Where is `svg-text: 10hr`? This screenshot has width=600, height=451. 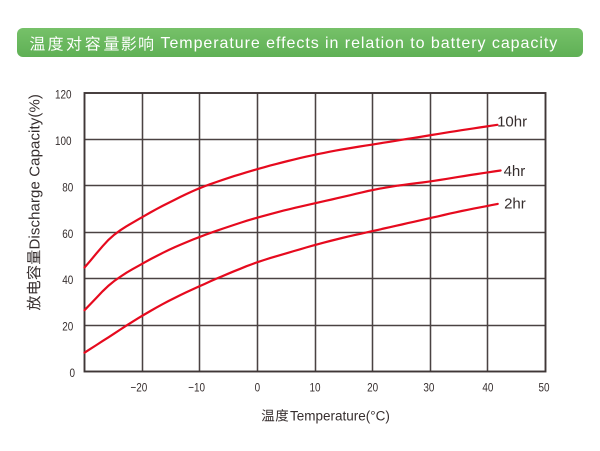 svg-text: 10hr is located at coordinates (512, 121).